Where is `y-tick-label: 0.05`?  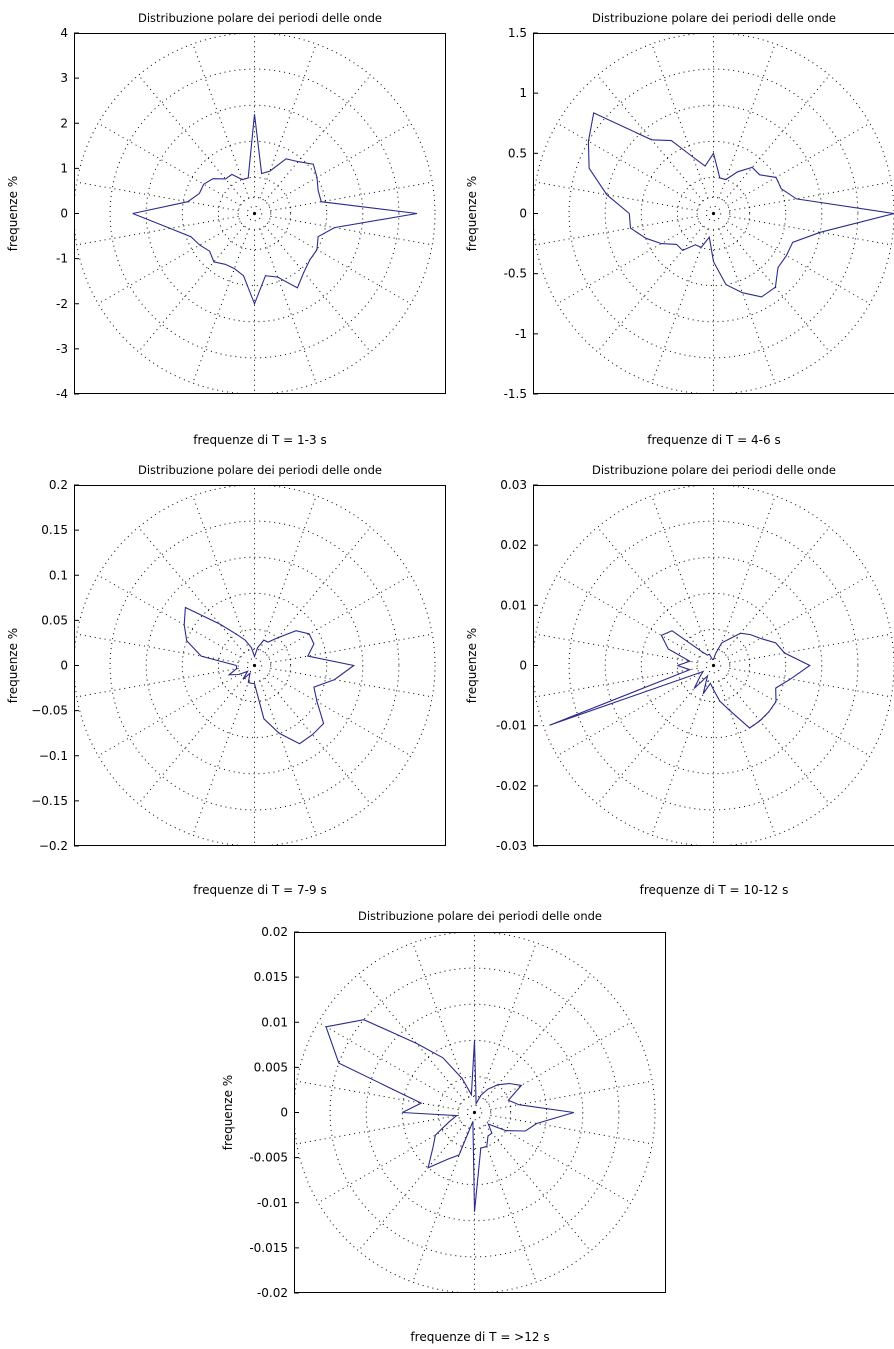 y-tick-label: 0.05 is located at coordinates (54, 620).